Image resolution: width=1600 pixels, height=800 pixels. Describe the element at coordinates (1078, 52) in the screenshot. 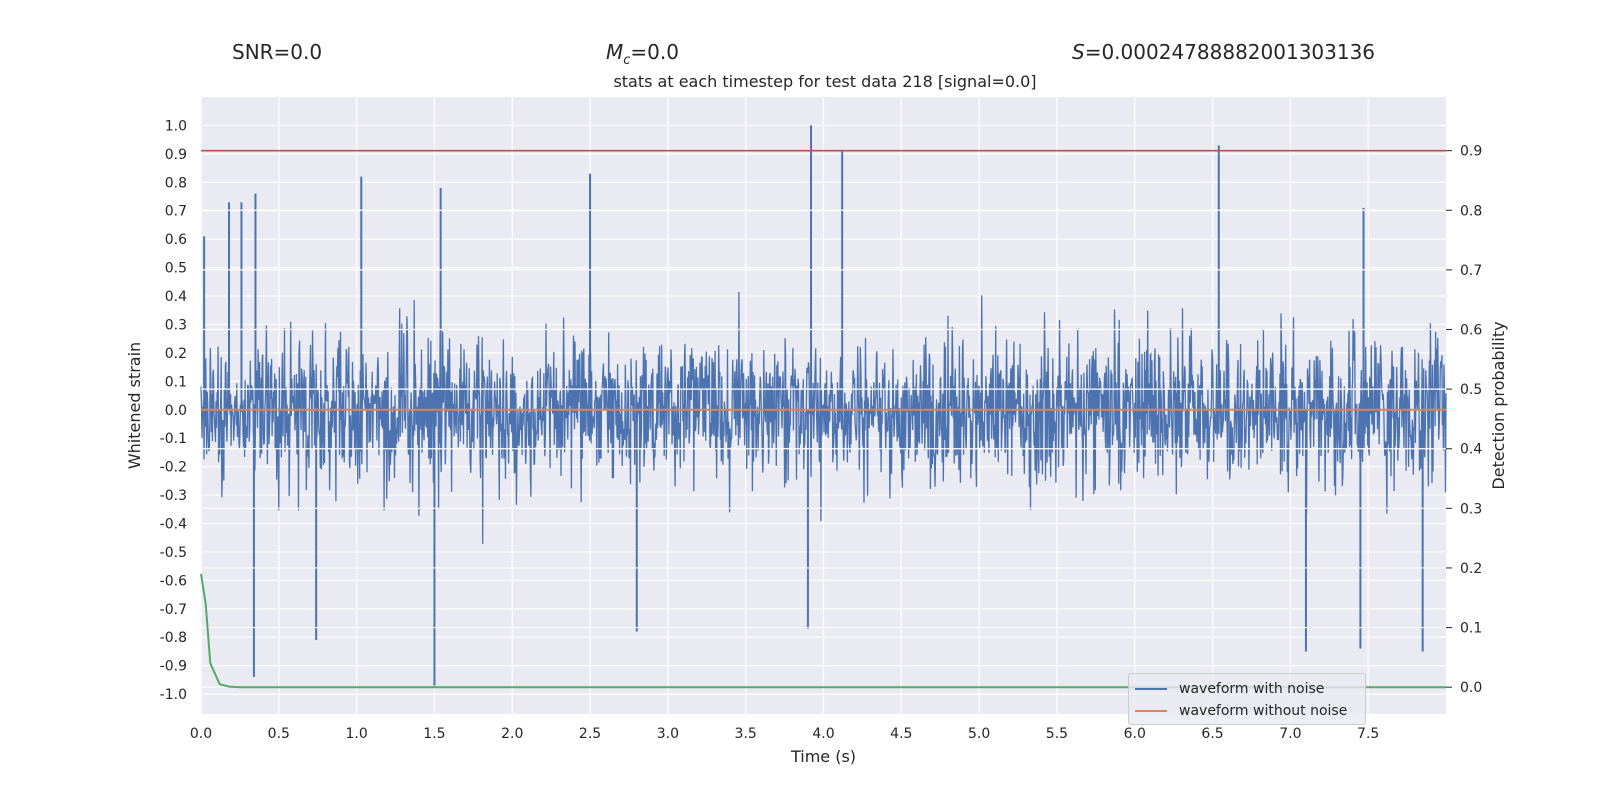

I see `s-symbol: S` at that location.